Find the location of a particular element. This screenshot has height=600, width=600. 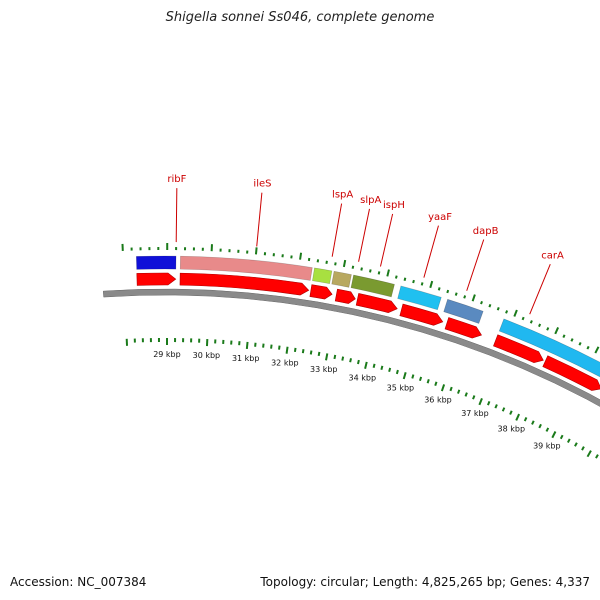

tick-label: 34 kbp is located at coordinates (363, 377).